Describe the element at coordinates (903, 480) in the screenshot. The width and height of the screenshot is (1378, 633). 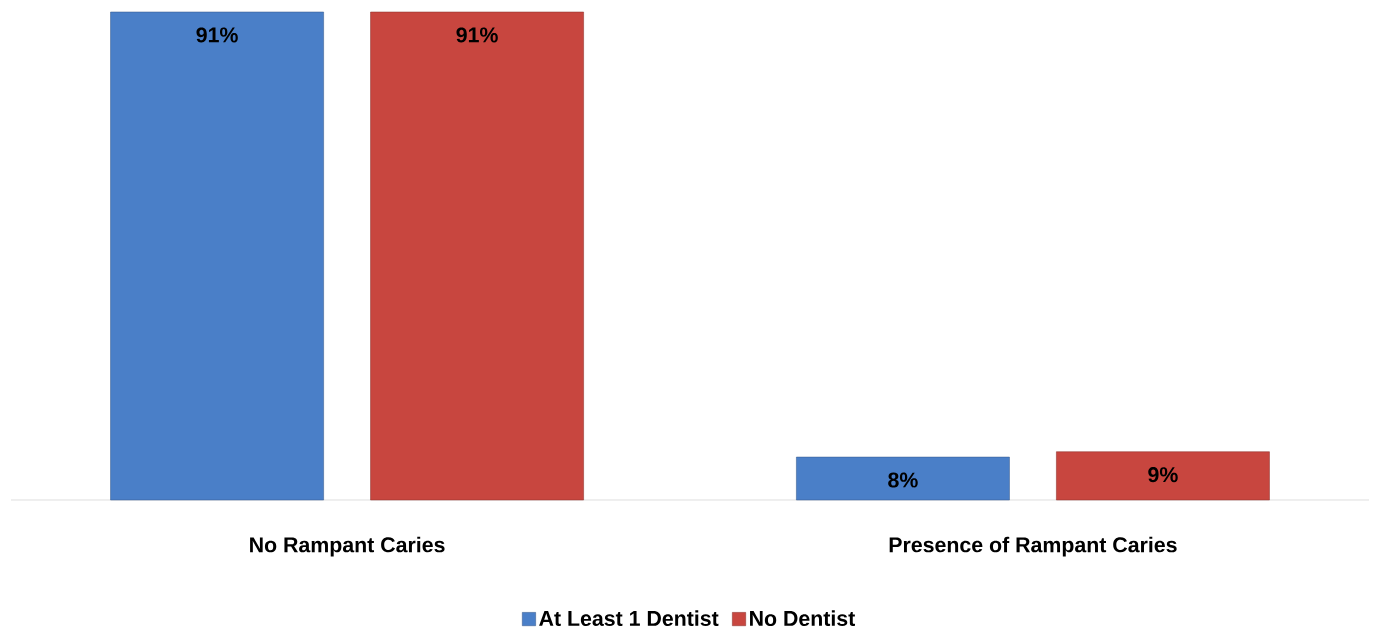
I see `data-label: 8%` at that location.